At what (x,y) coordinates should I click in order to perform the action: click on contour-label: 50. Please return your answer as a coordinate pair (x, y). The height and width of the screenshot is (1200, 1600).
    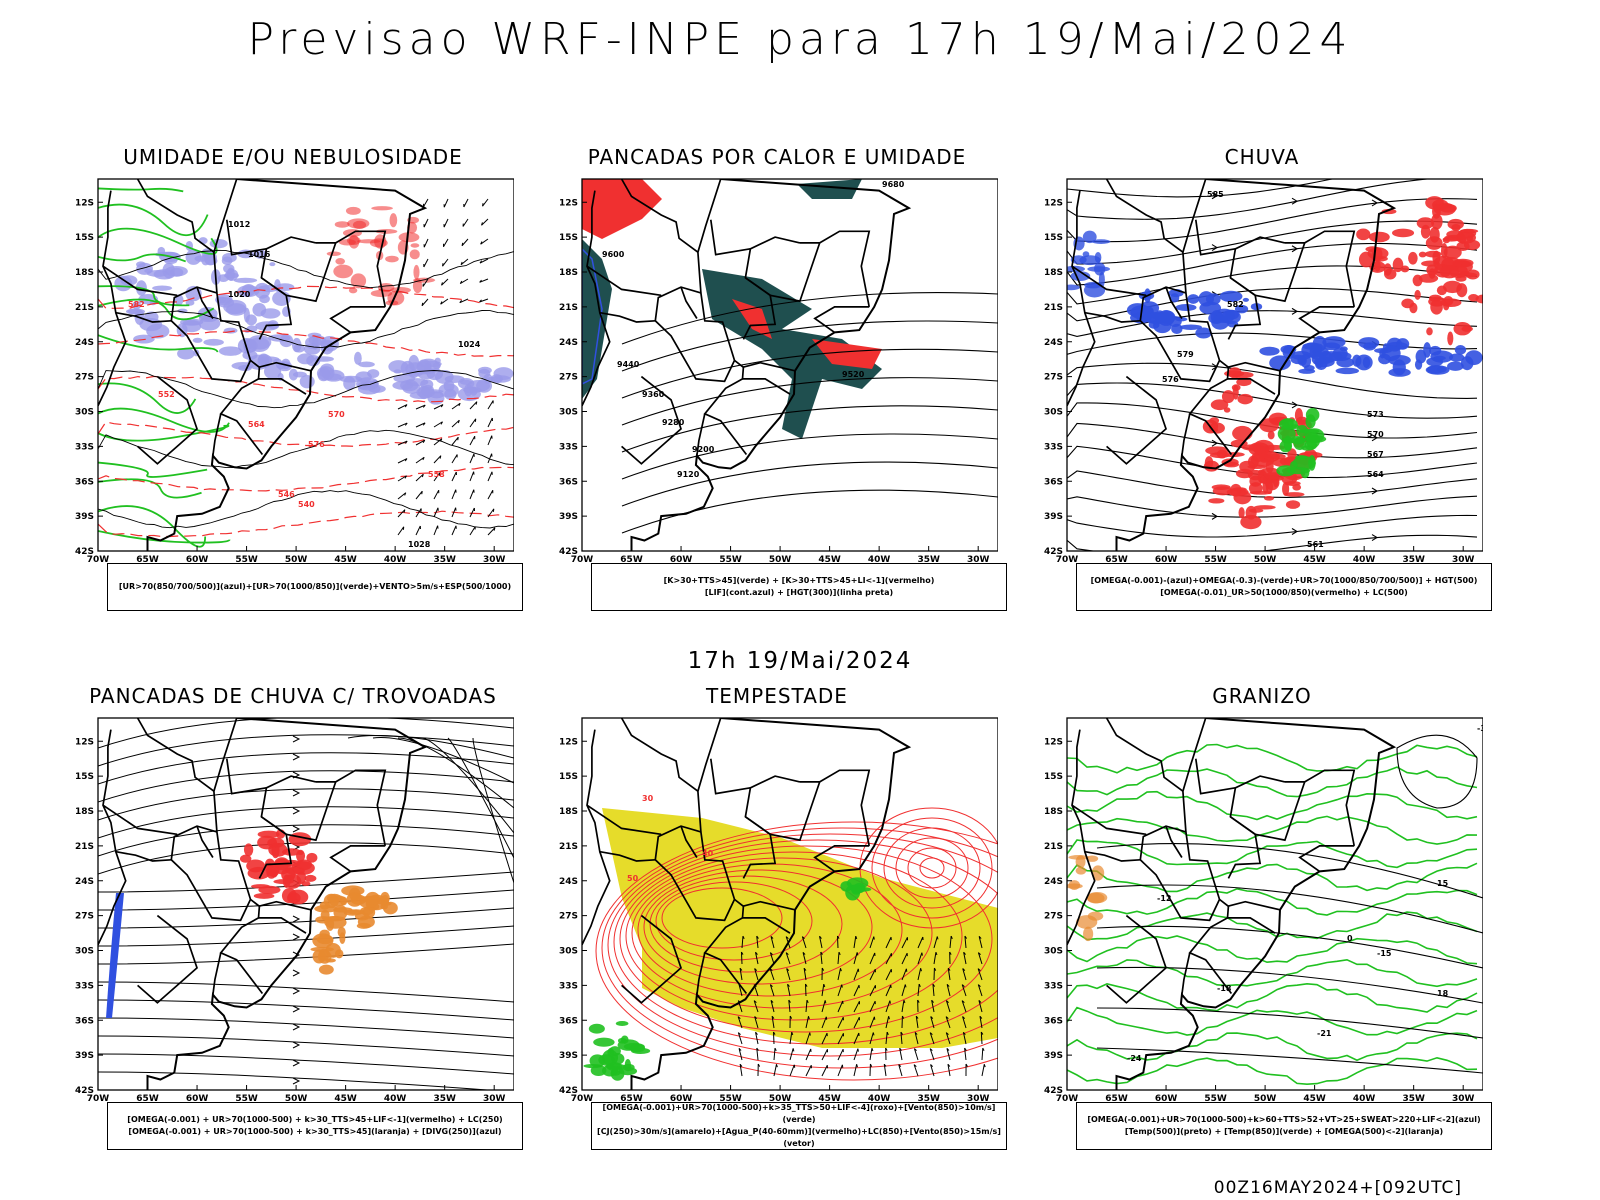
    Looking at the image, I should click on (633, 878).